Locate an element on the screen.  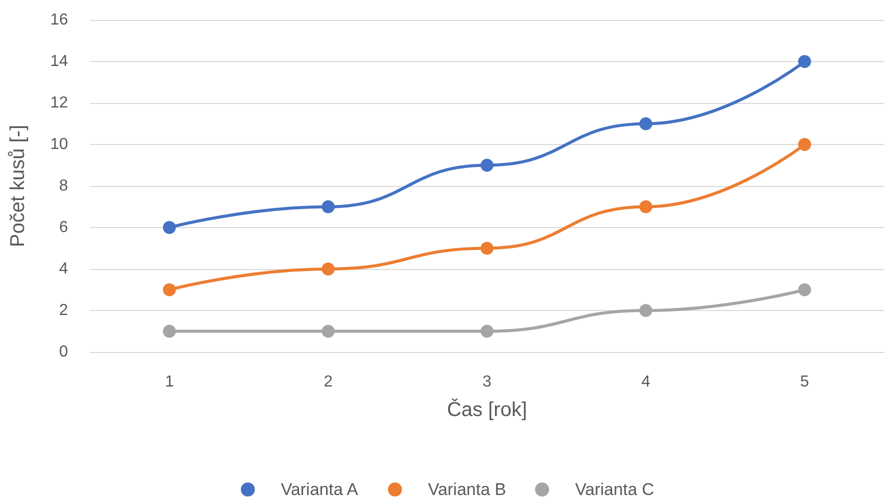
y-tick-label: 12 is located at coordinates (59, 103).